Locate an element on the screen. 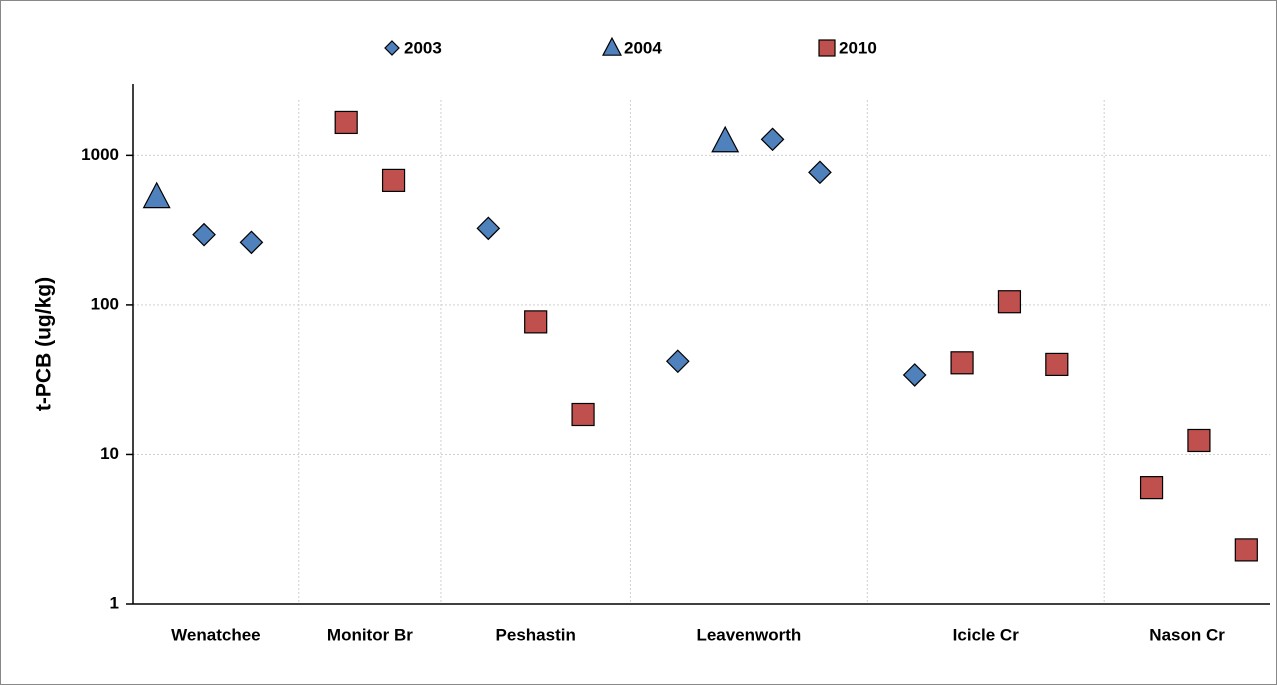  y-tick-label: 10 is located at coordinates (109, 453).